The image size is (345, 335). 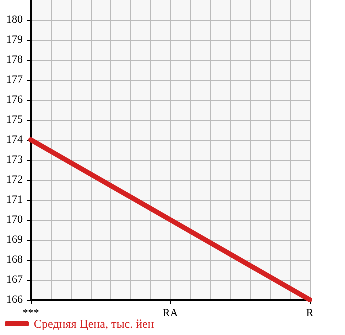 What do you see at coordinates (15, 280) in the screenshot?
I see `y-tick-label: 167` at bounding box center [15, 280].